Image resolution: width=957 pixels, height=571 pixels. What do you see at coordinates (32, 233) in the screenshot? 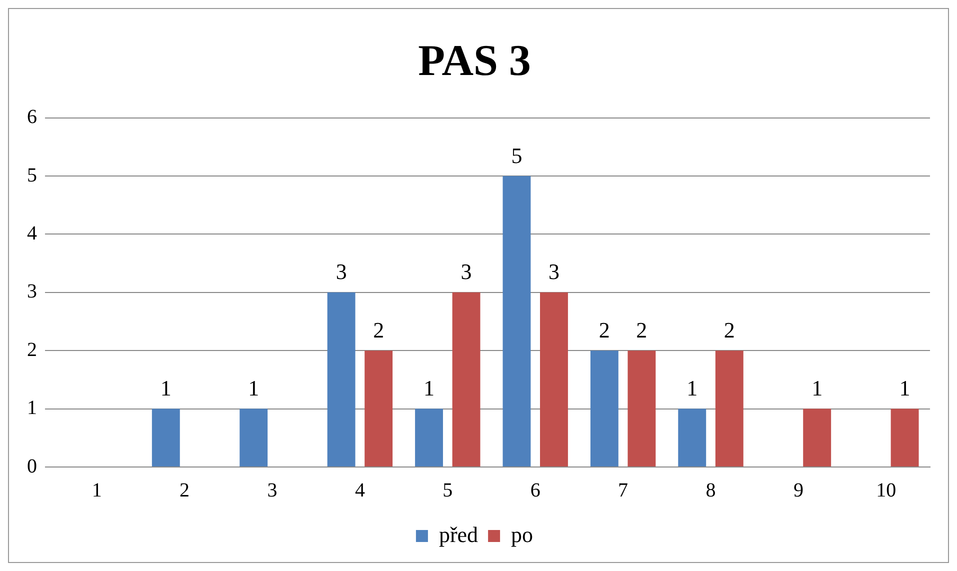
I see `y-tick-label: 4` at bounding box center [32, 233].